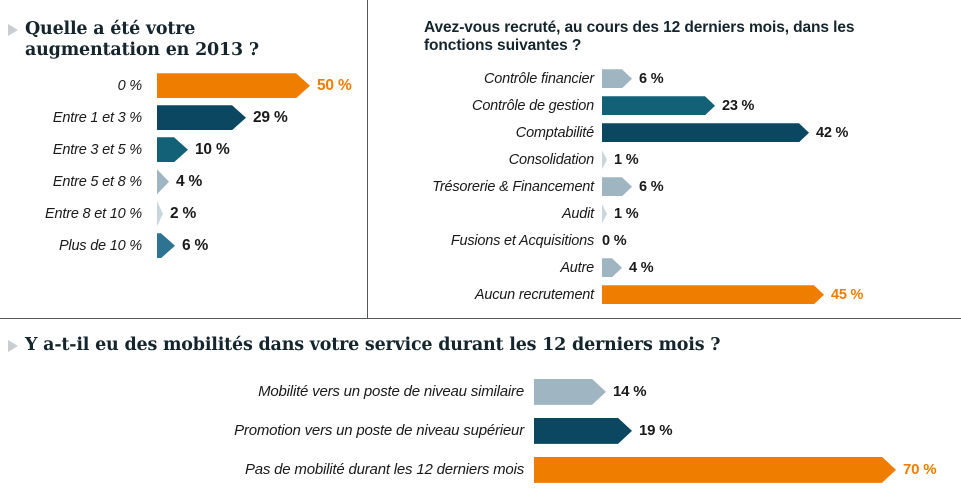  I want to click on value-label: 2 %, so click(183, 213).